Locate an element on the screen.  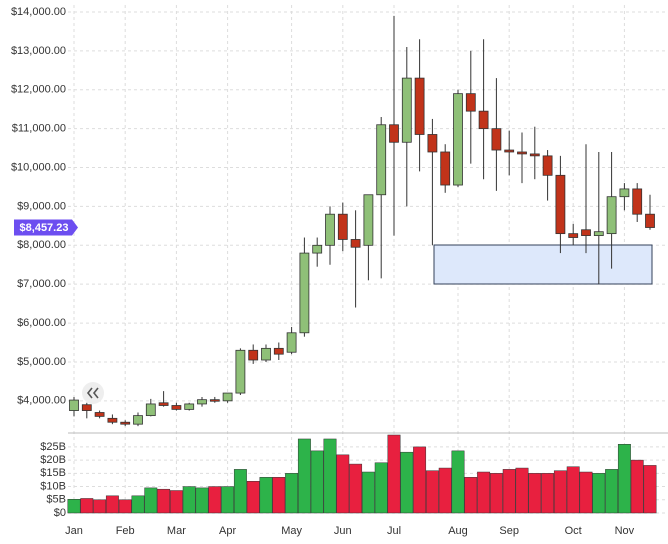
y-tick-label: $9,000.00 is located at coordinates (41, 206).